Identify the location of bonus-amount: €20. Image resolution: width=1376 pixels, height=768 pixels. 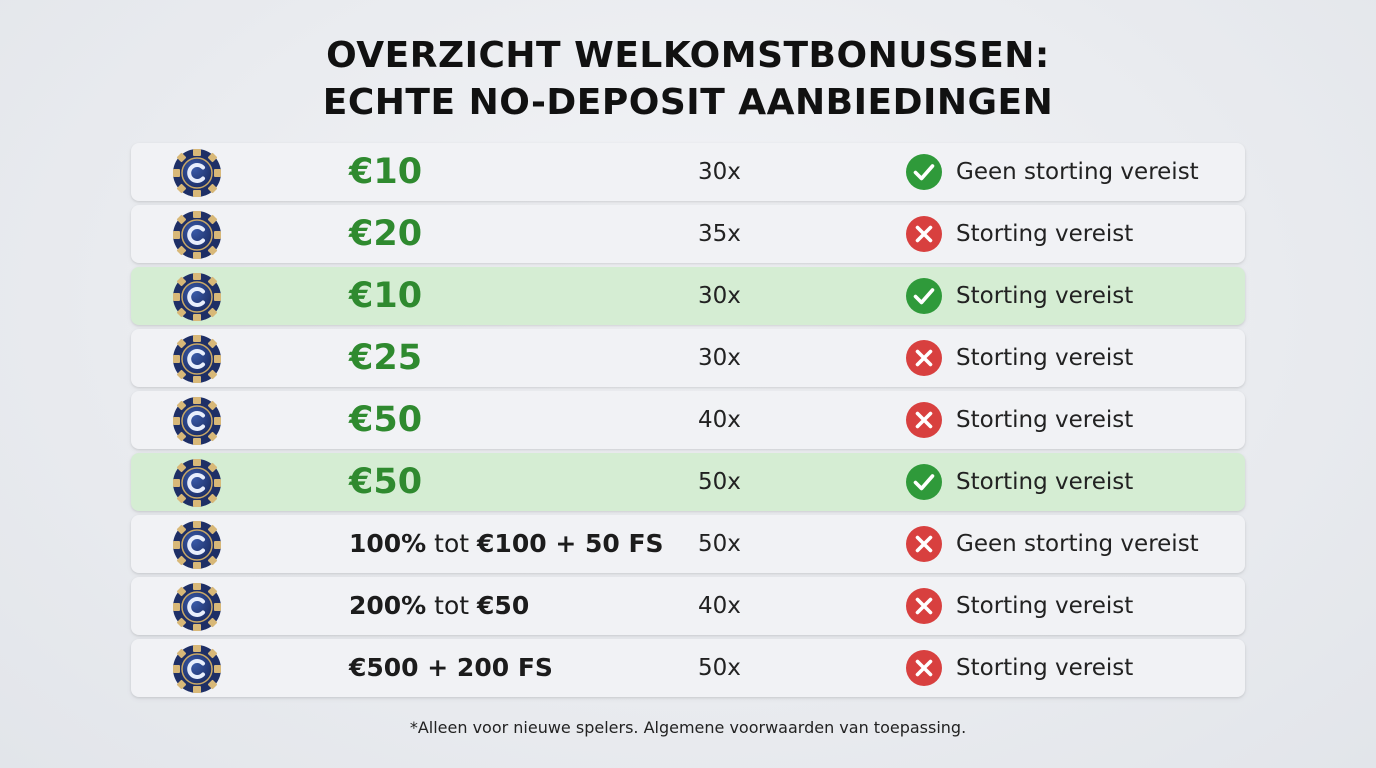
(385, 234).